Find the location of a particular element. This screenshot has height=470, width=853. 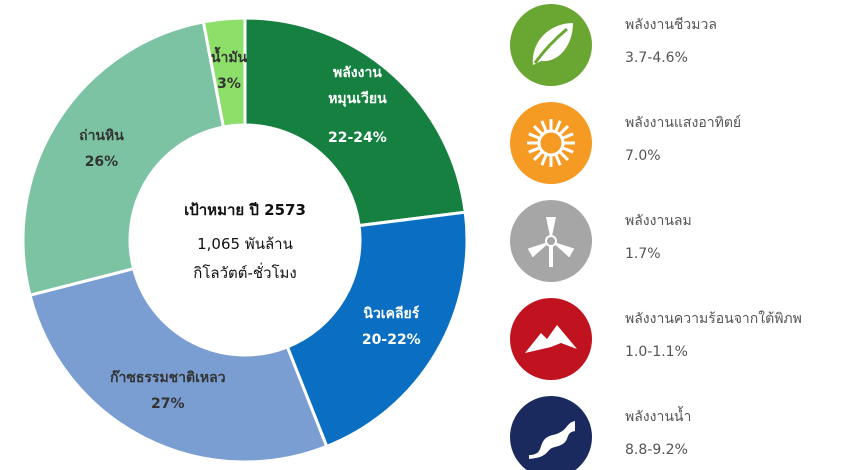

turbine-hub is located at coordinates (551, 241).